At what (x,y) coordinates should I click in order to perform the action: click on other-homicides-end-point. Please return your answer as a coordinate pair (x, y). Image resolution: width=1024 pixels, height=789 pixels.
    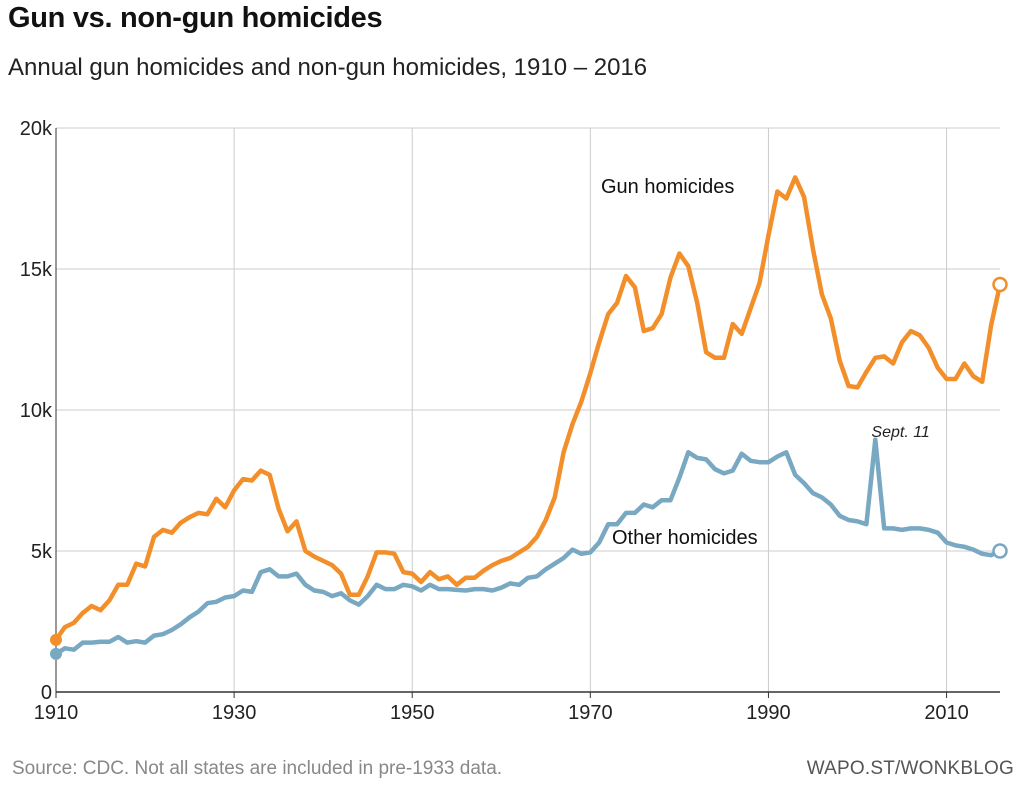
    Looking at the image, I should click on (1000, 551).